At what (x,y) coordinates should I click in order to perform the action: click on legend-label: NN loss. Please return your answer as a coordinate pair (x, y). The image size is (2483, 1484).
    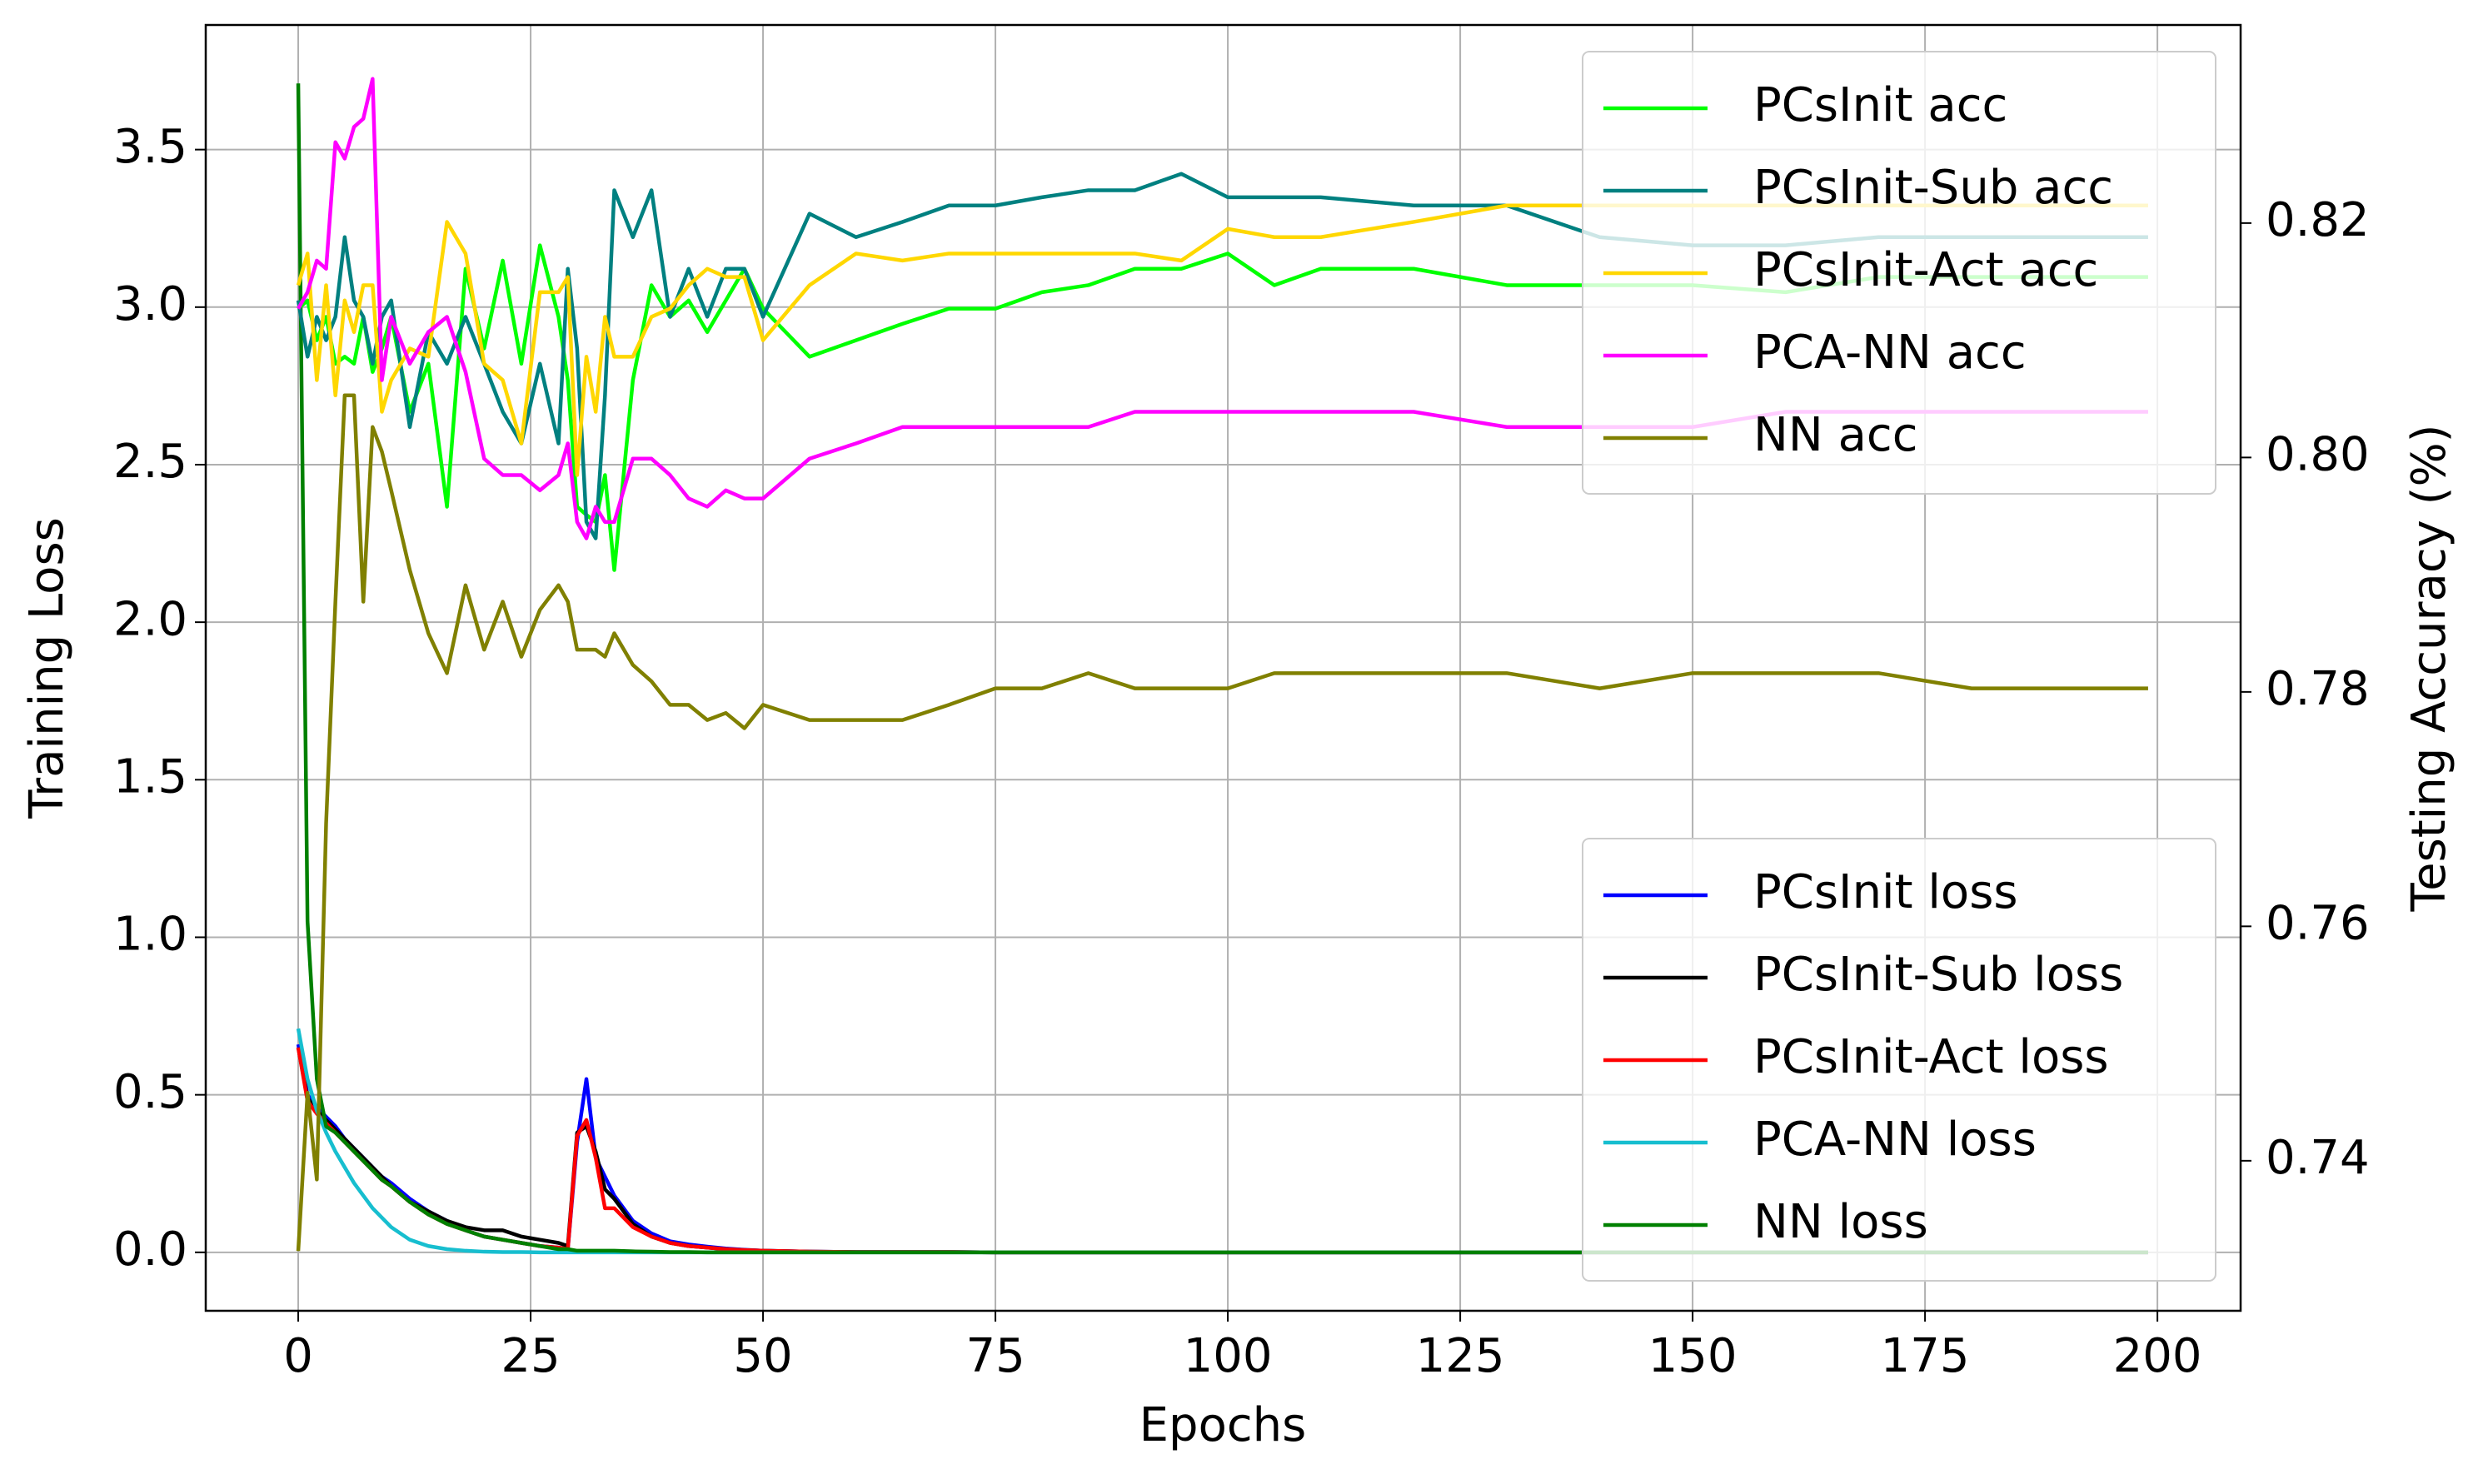
    Looking at the image, I should click on (1840, 1222).